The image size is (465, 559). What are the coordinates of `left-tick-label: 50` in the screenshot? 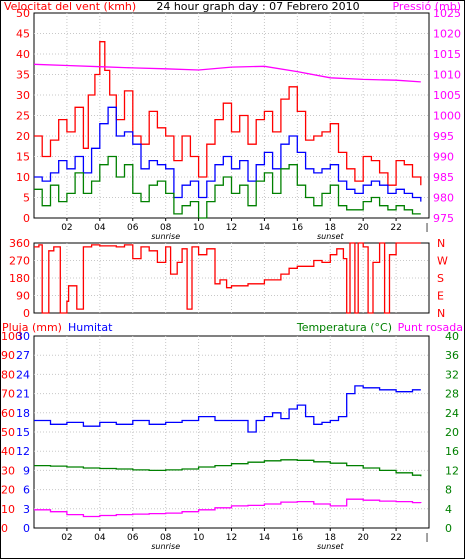 It's located at (23, 13).